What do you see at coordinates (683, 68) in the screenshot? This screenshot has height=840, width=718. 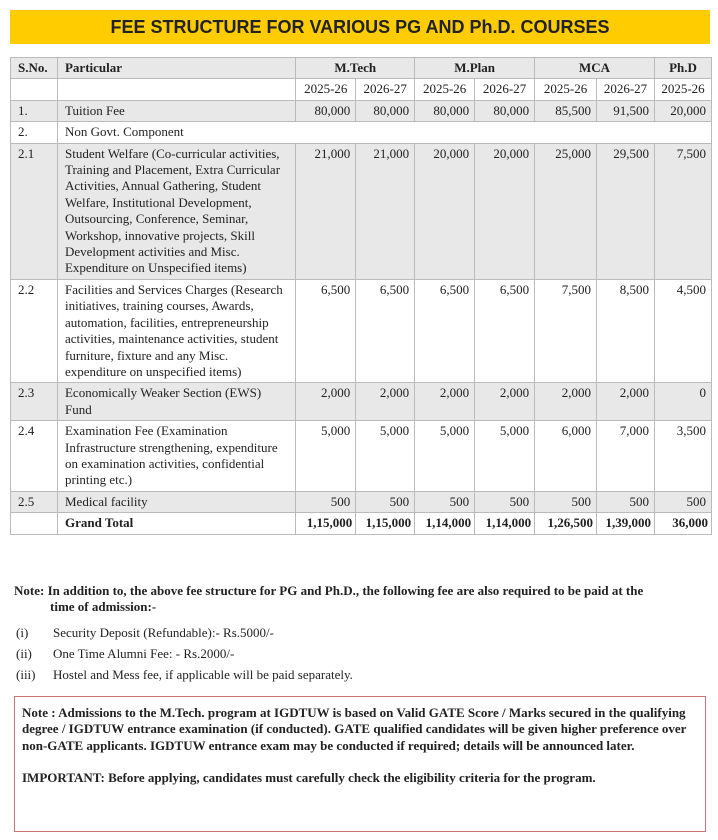 I see `program-header: Ph.D` at bounding box center [683, 68].